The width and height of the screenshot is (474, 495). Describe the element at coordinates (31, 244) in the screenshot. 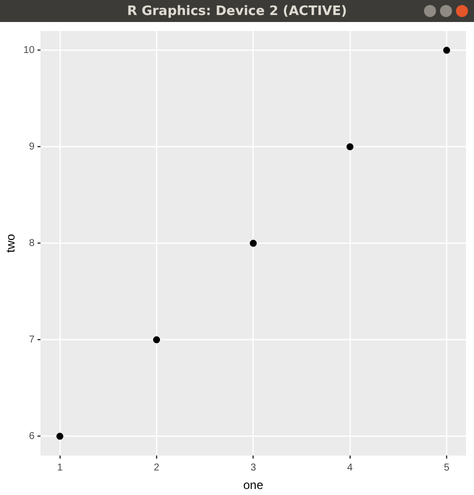

I see `y-tick-label: 8` at that location.